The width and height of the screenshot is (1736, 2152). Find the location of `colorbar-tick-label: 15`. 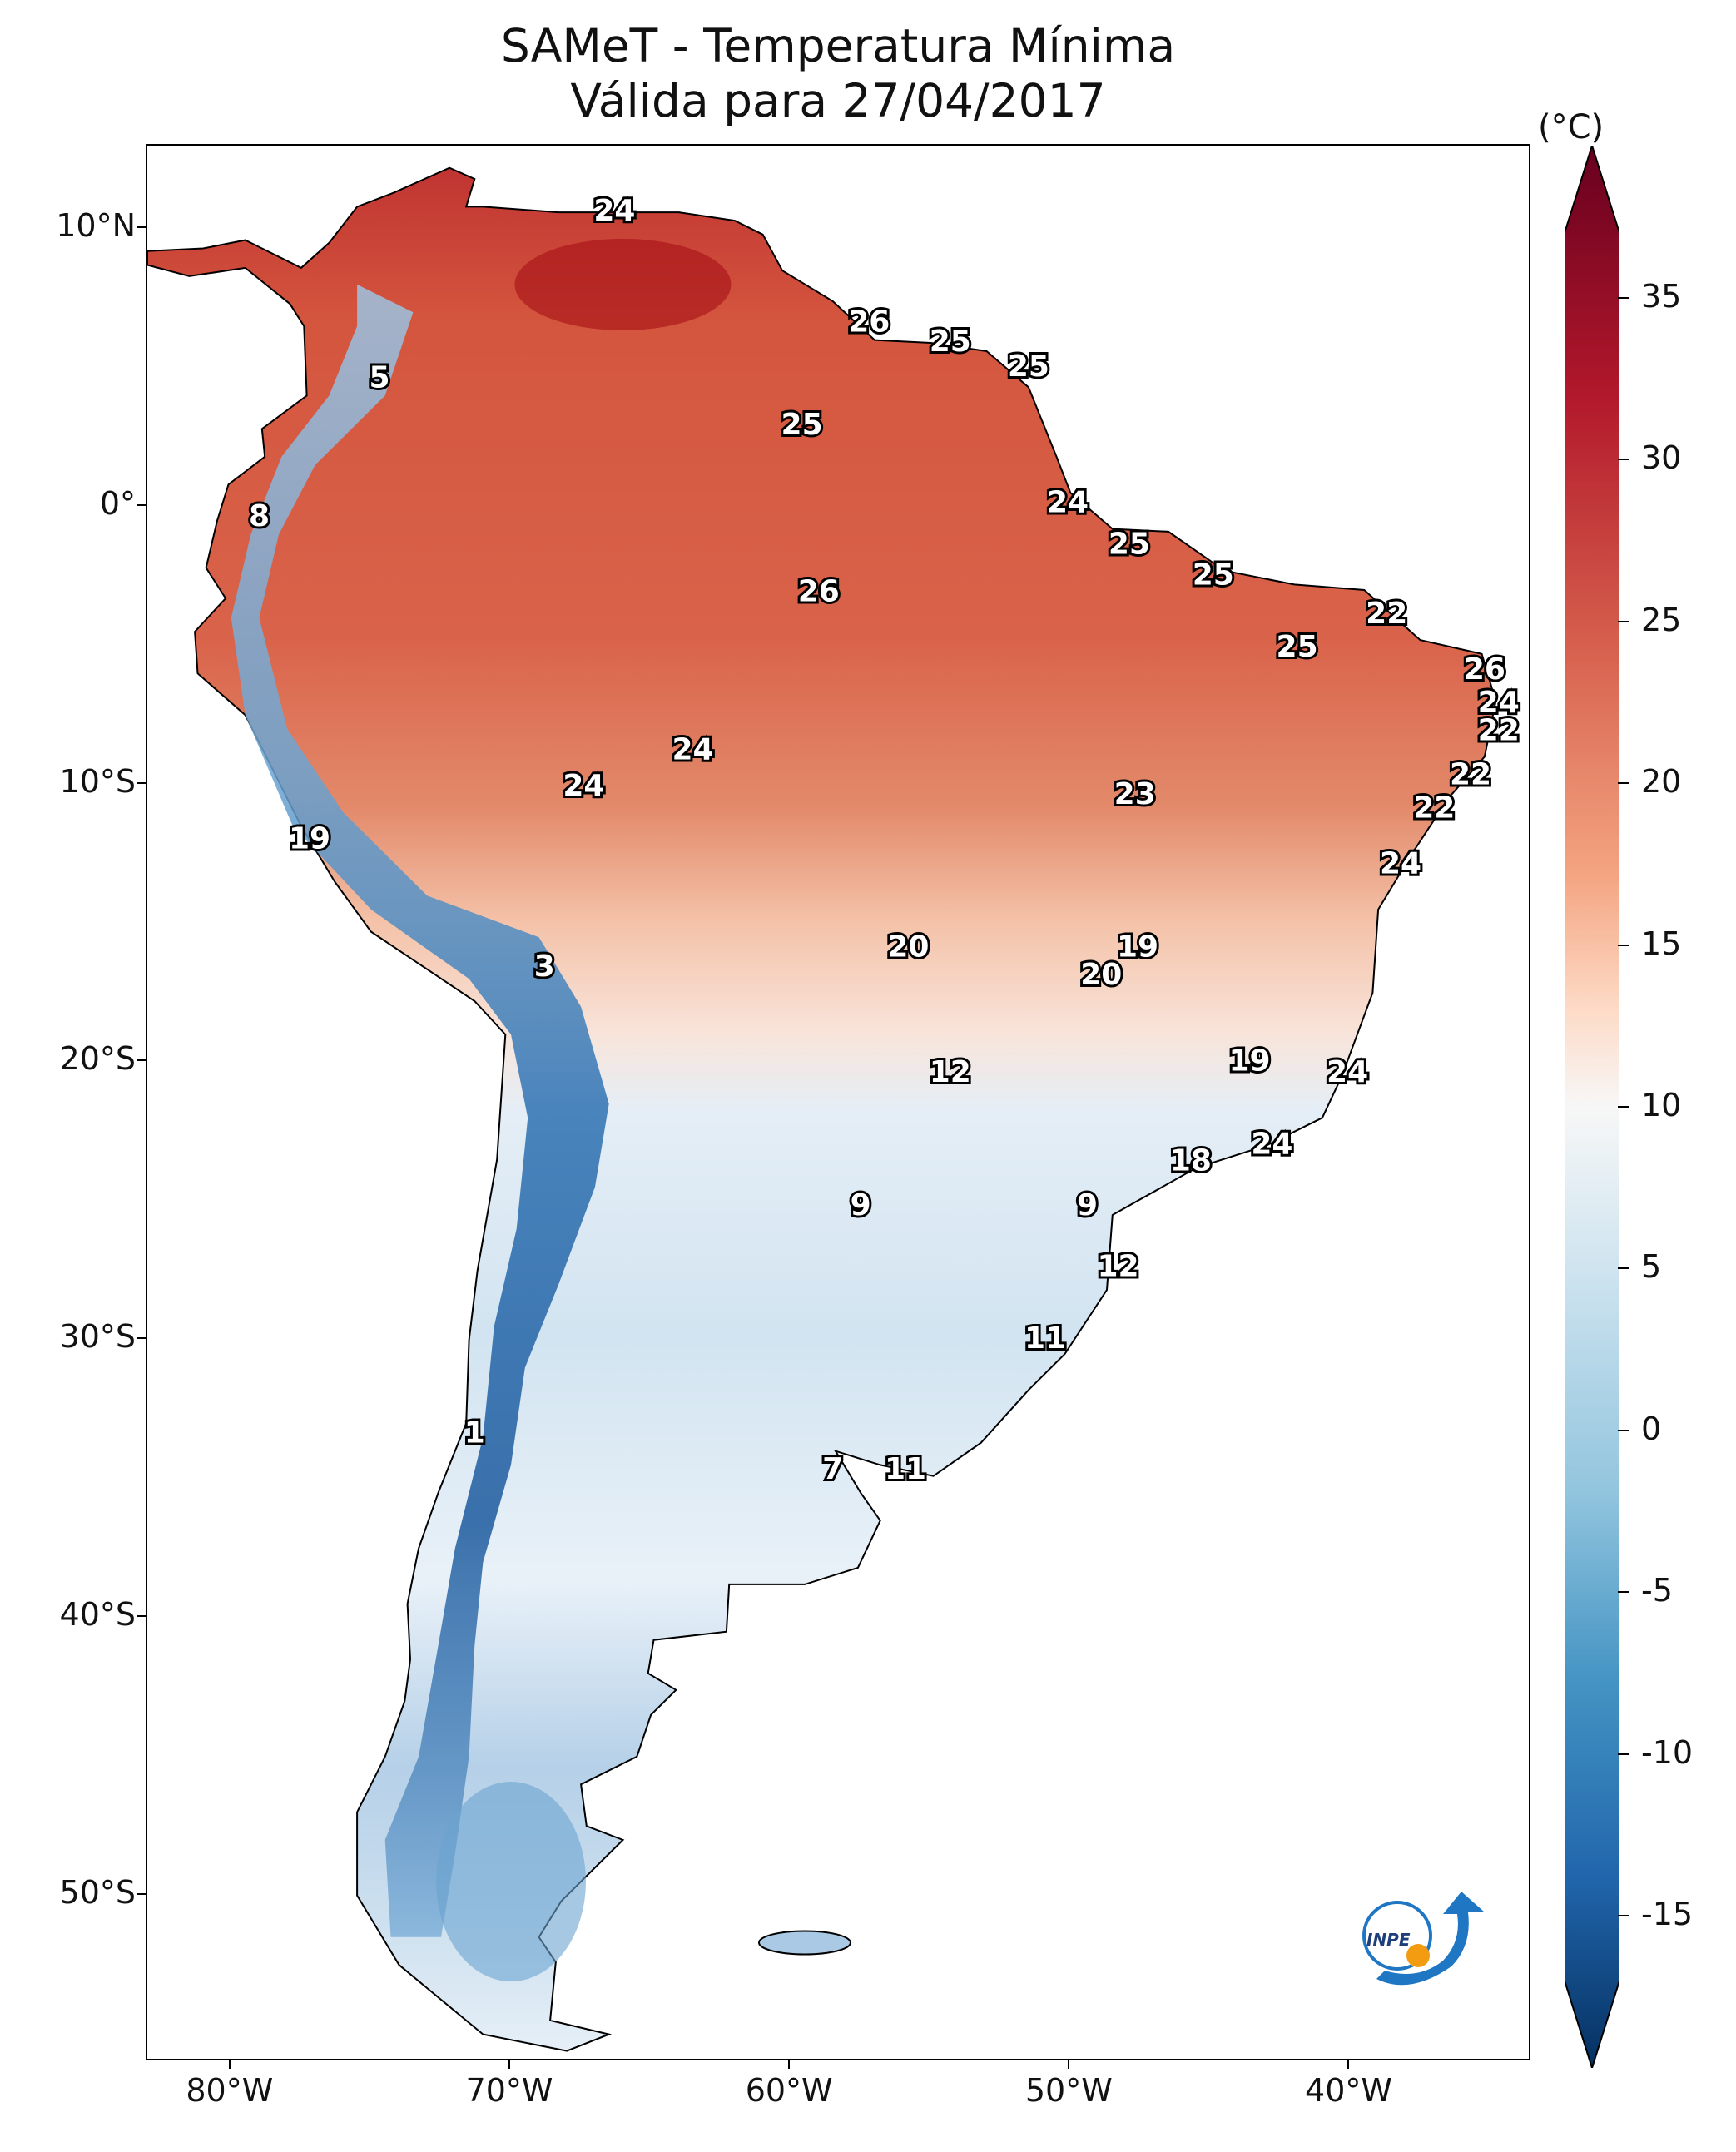

colorbar-tick-label: 15 is located at coordinates (1662, 943).